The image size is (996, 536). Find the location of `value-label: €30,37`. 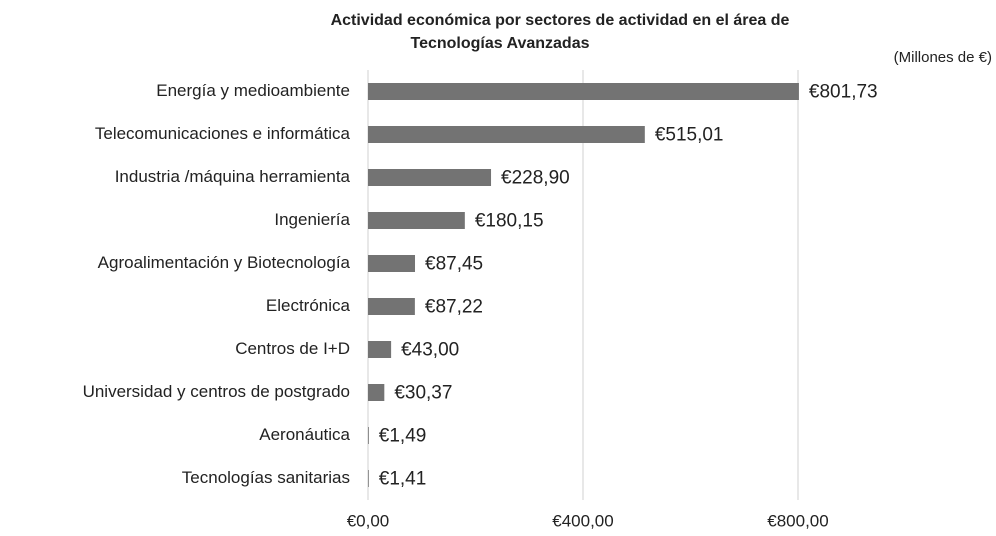

value-label: €30,37 is located at coordinates (423, 393).